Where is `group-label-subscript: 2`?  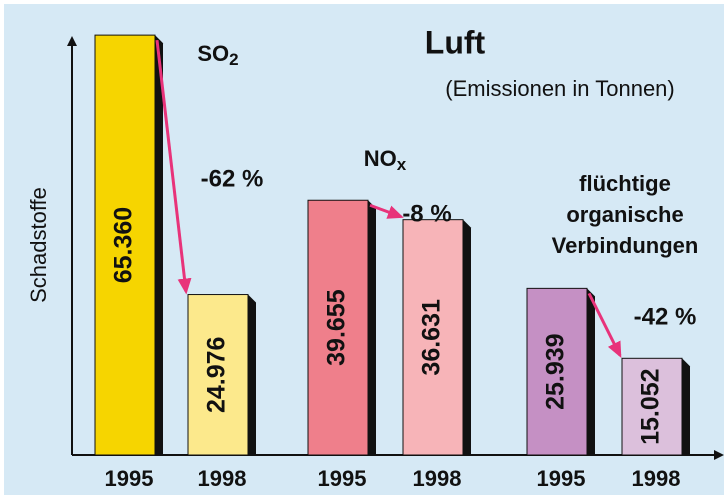
group-label-subscript: 2 is located at coordinates (233, 59).